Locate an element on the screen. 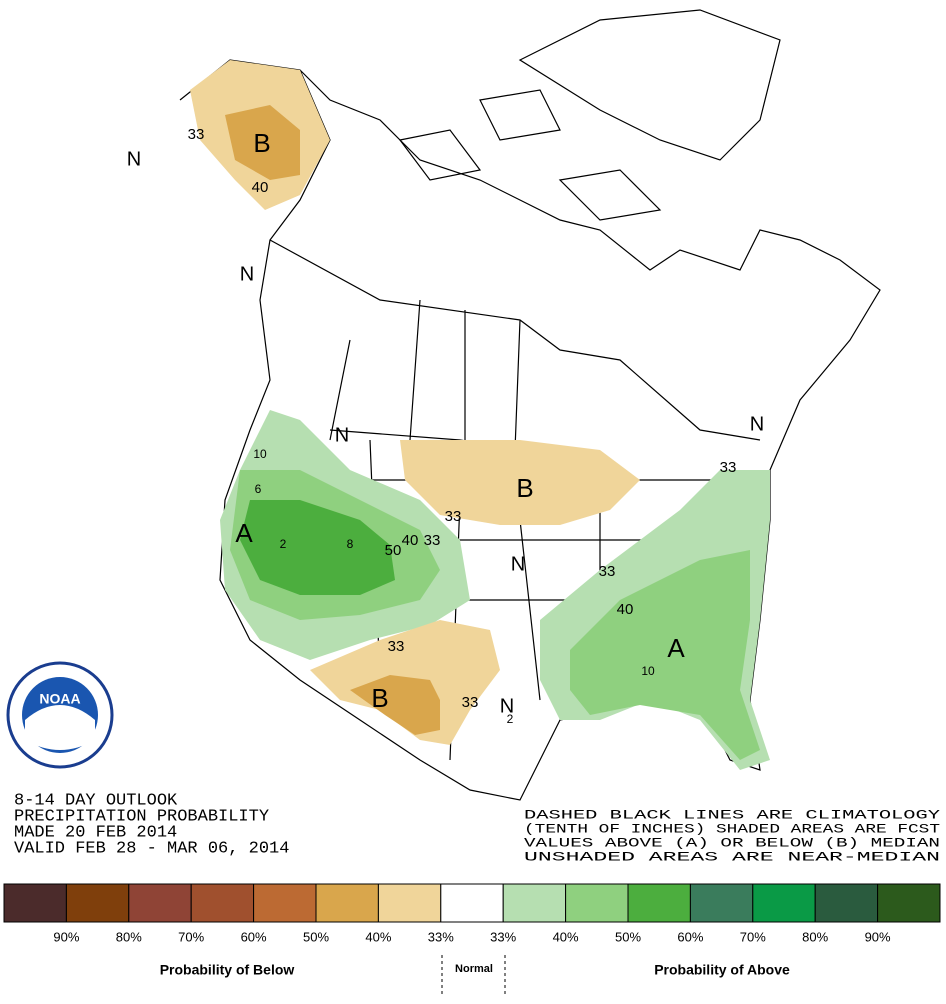 The width and height of the screenshot is (946, 1004). outlook-line: MADE 20 FEB 2014 is located at coordinates (95, 832).